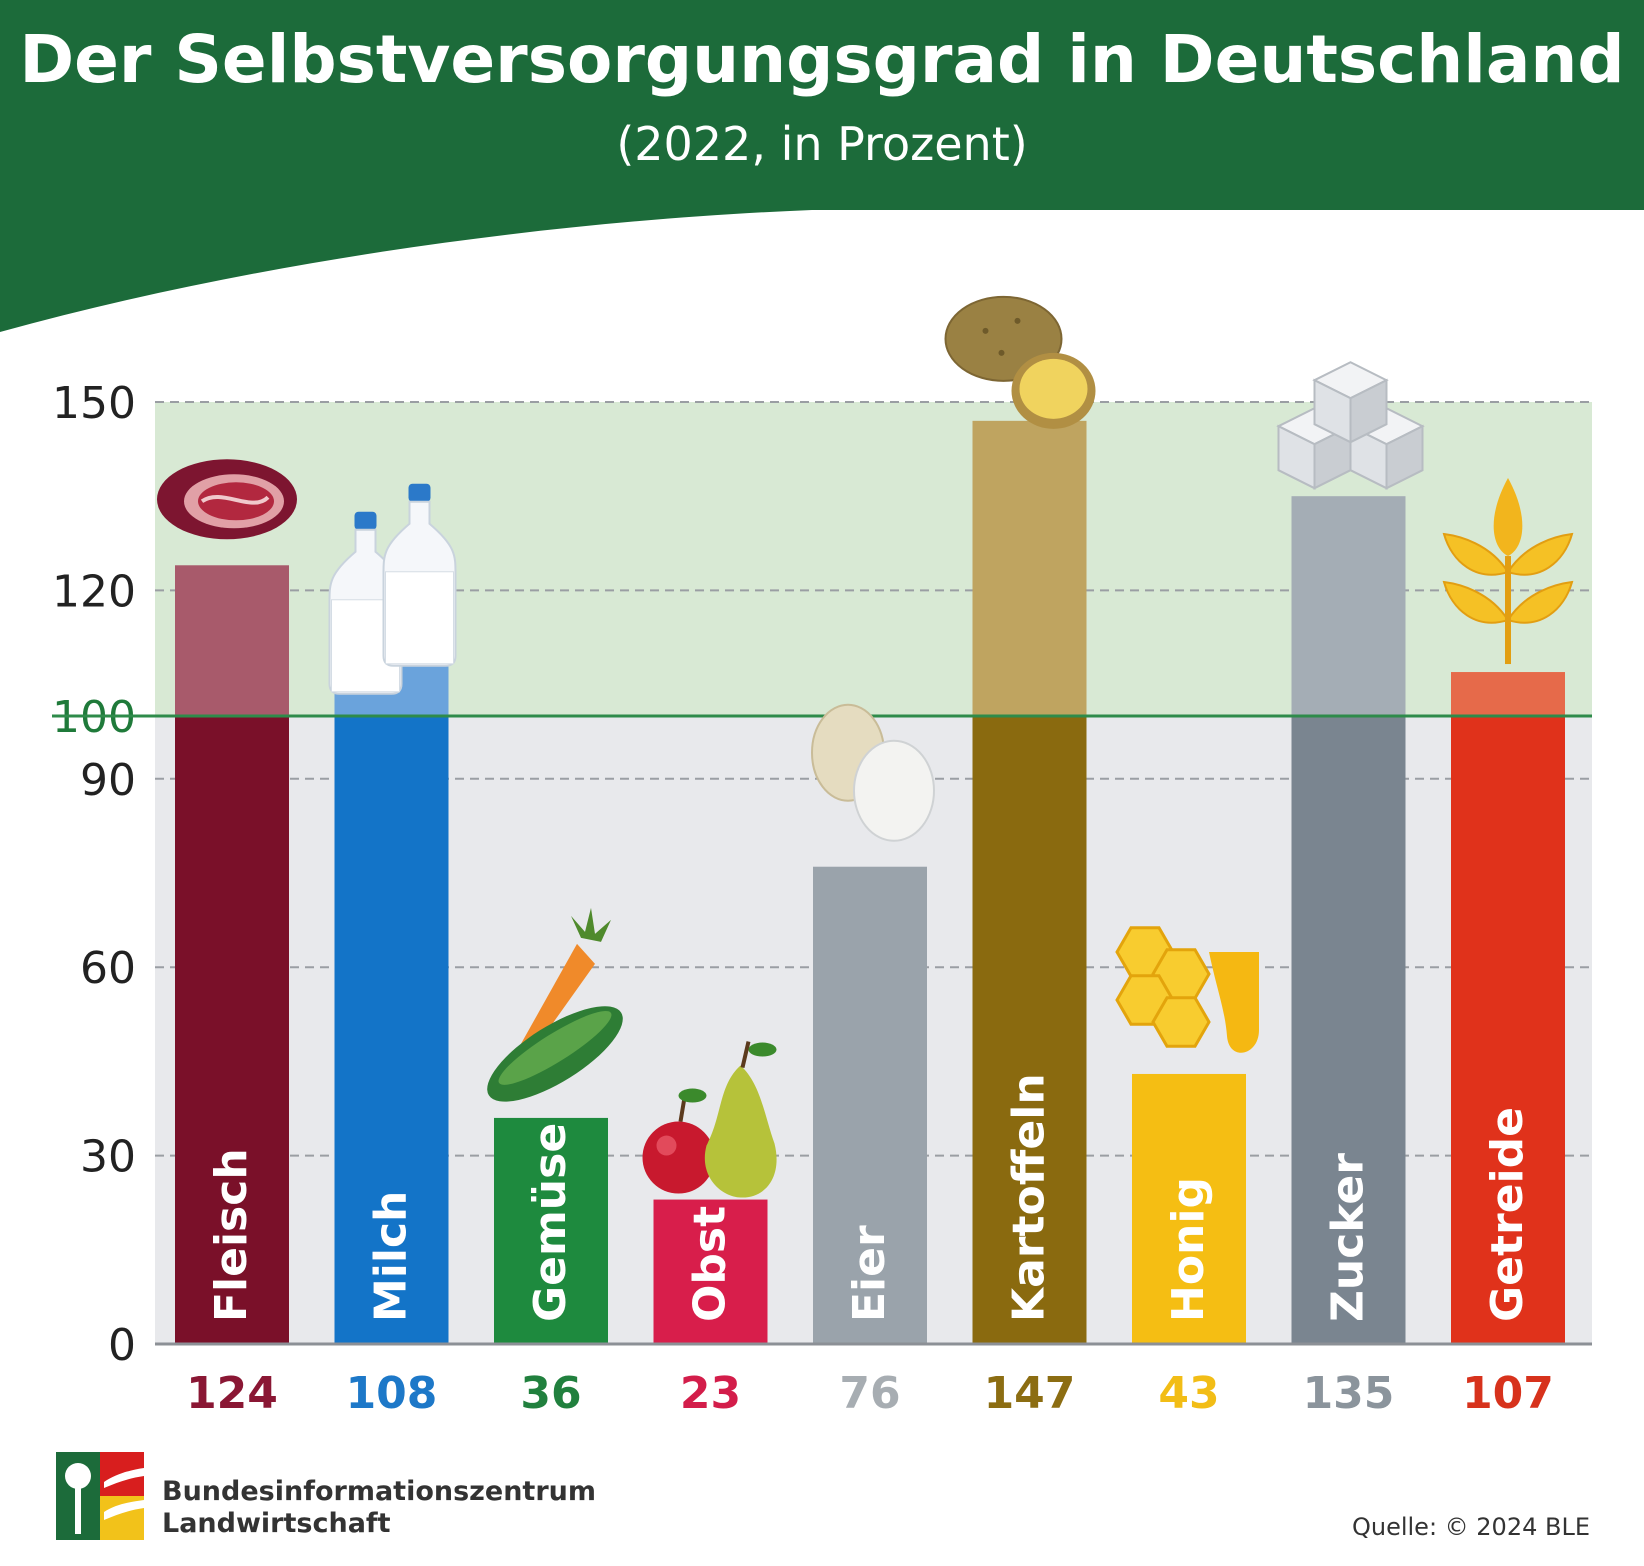 The width and height of the screenshot is (1644, 1566). Describe the element at coordinates (550, 1222) in the screenshot. I see `bar-label: Gemüse` at that location.